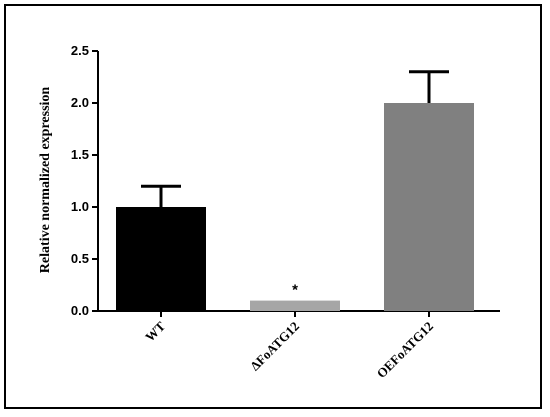  I want to click on y-axis: 0.0 0.5 1.0 1.5 2.0 2.5, so click(85, 180).